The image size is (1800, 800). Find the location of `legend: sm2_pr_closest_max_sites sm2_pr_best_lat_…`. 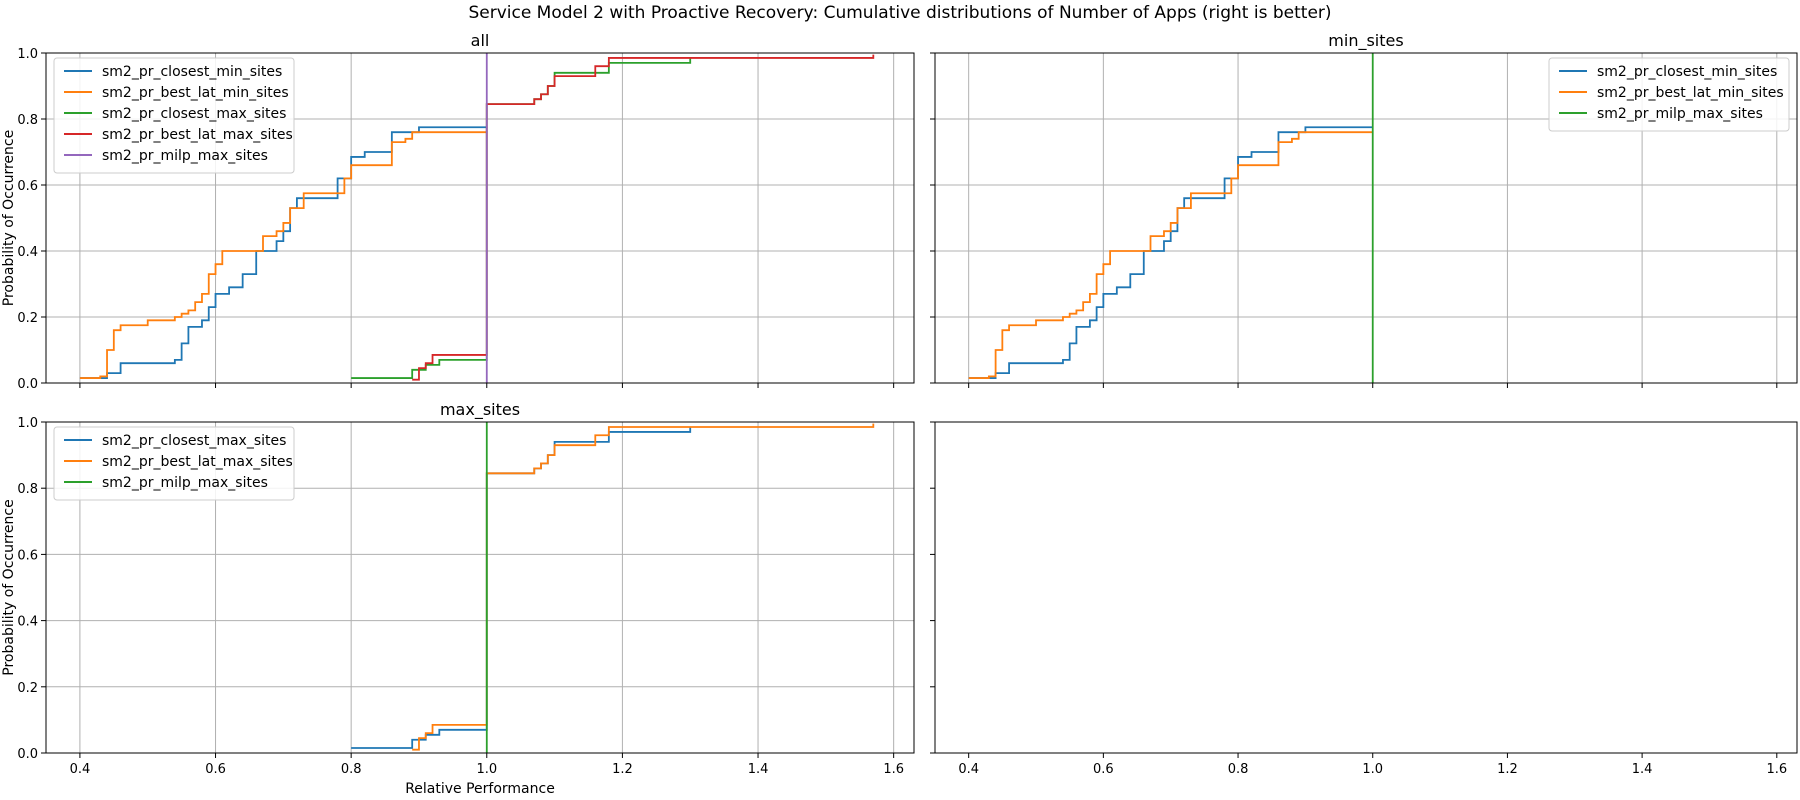

legend: sm2_pr_closest_max_sites sm2_pr_best_lat_… is located at coordinates (174, 463).